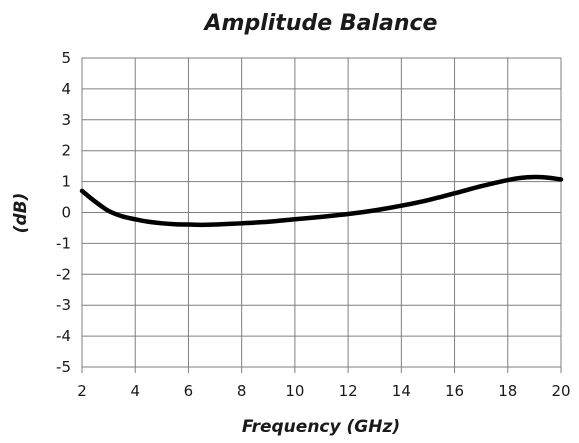 The image size is (579, 443). I want to click on y-tick-label: 0, so click(66, 213).